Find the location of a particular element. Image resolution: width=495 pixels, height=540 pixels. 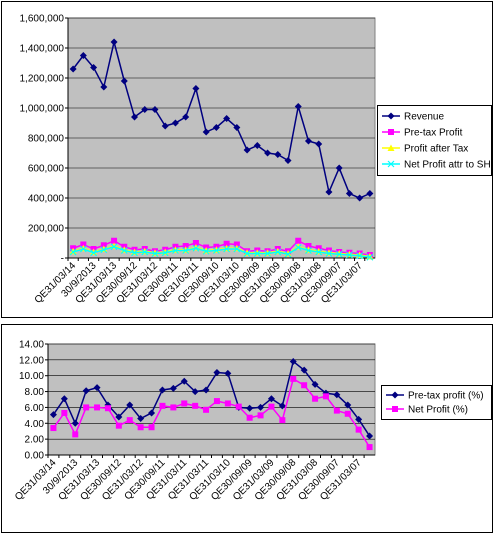

legend-label: Pre-tax profit (%) is located at coordinates (446, 396).